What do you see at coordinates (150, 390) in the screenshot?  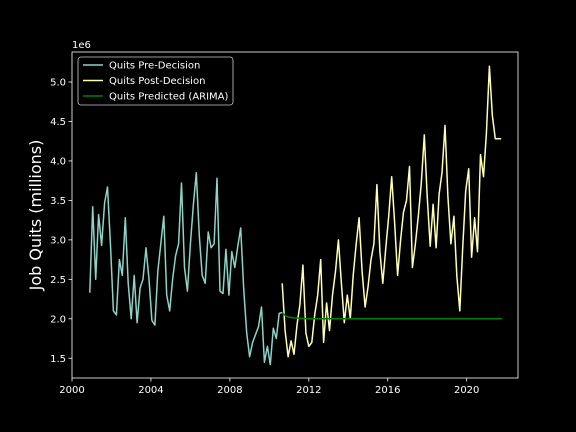 I see `x-tick-label: 2004` at bounding box center [150, 390].